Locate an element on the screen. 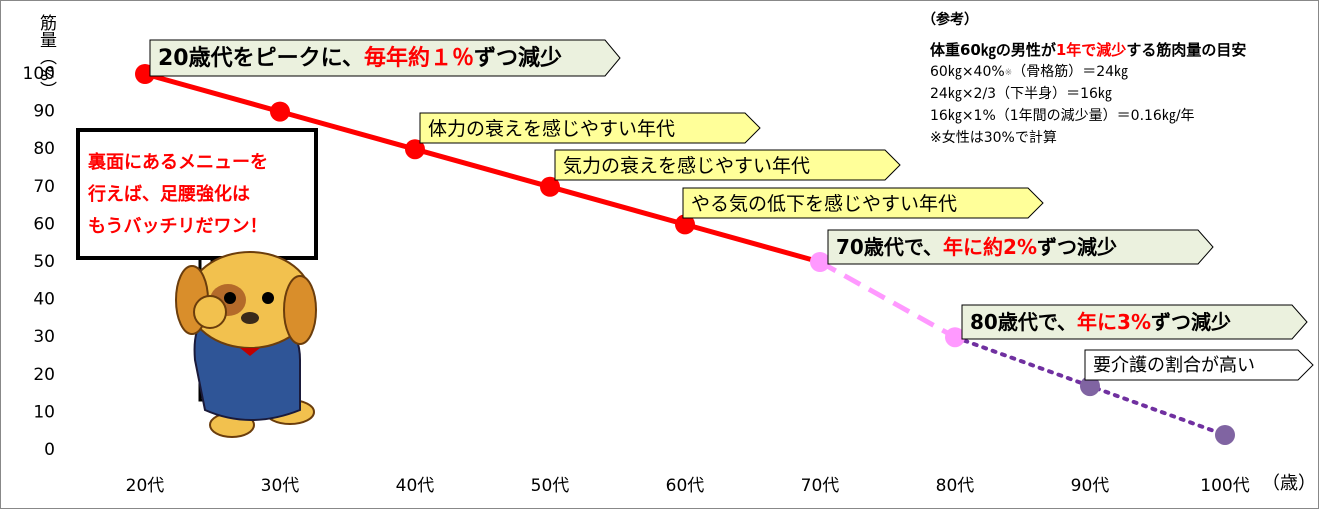  annotation-part: 年に3% is located at coordinates (1114, 322).